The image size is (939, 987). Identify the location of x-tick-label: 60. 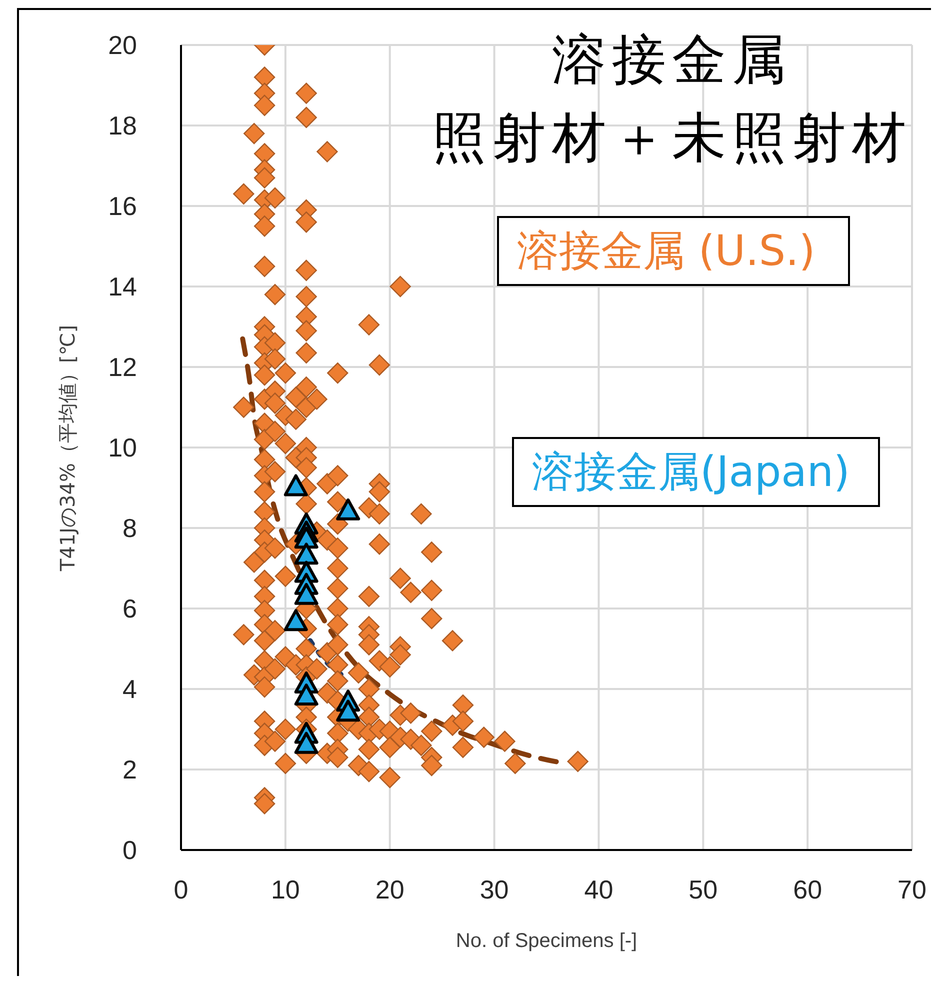
(807, 889).